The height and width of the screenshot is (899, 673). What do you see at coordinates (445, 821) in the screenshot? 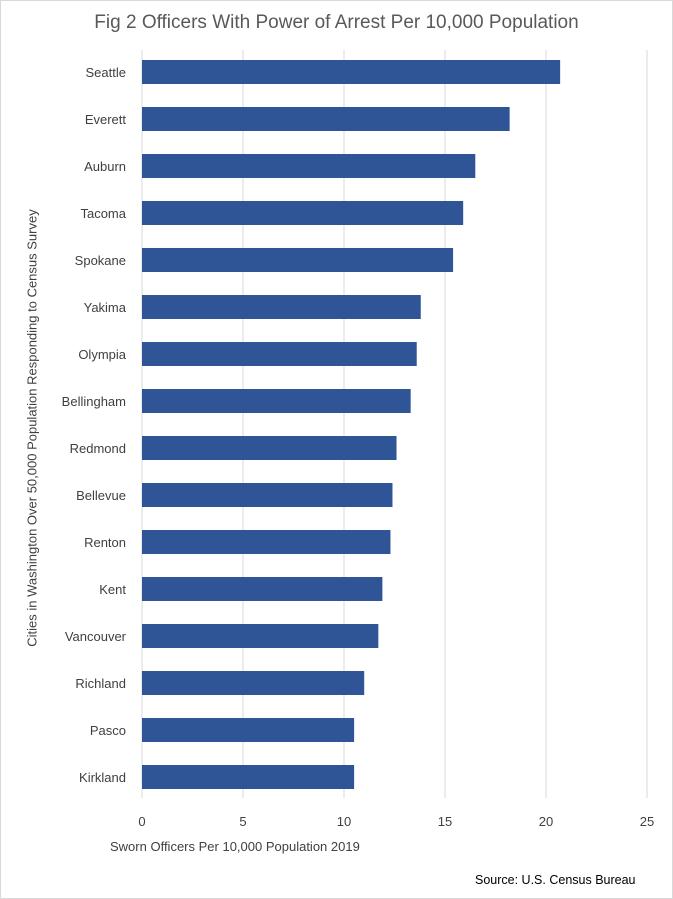
I see `x-tick-label: 15` at bounding box center [445, 821].